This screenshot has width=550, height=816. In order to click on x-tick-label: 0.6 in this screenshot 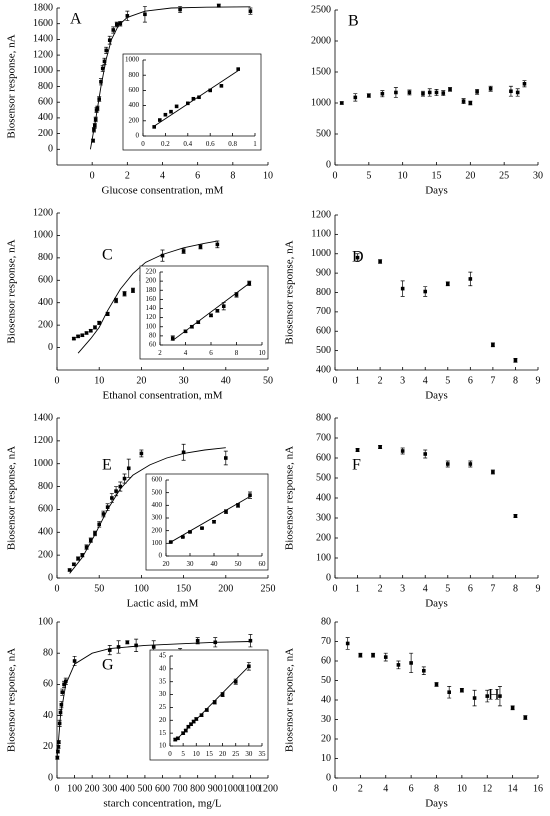, I will do `click(210, 144)`.